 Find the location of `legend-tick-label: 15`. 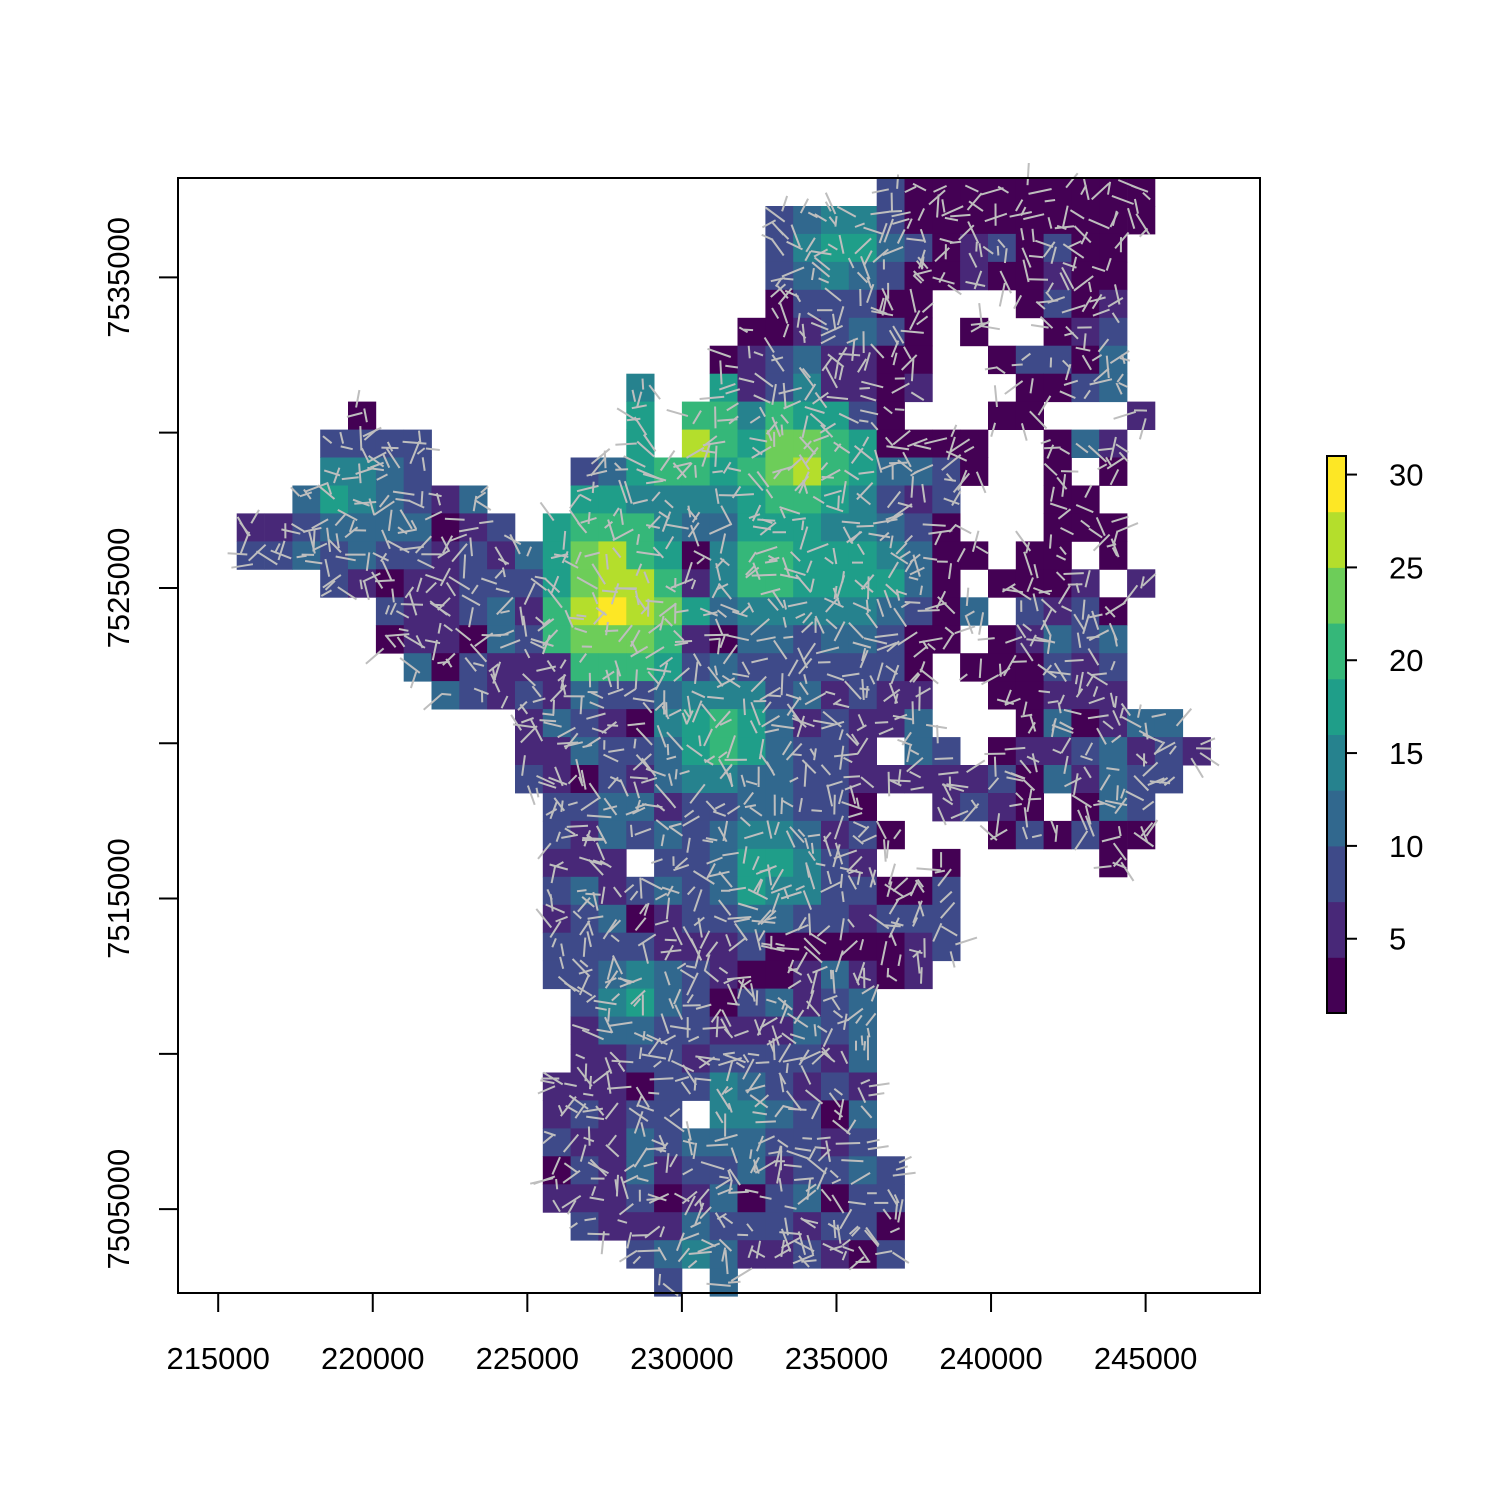

legend-tick-label: 15 is located at coordinates (1406, 753).